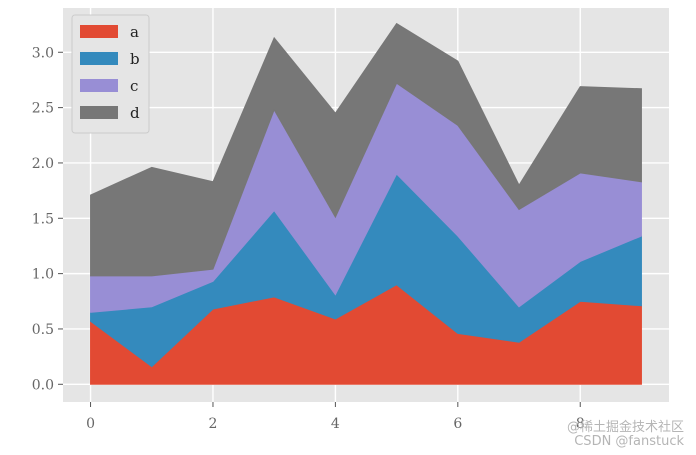 This screenshot has width=696, height=455. What do you see at coordinates (43, 330) in the screenshot?
I see `y-tick-label: 0.5` at bounding box center [43, 330].